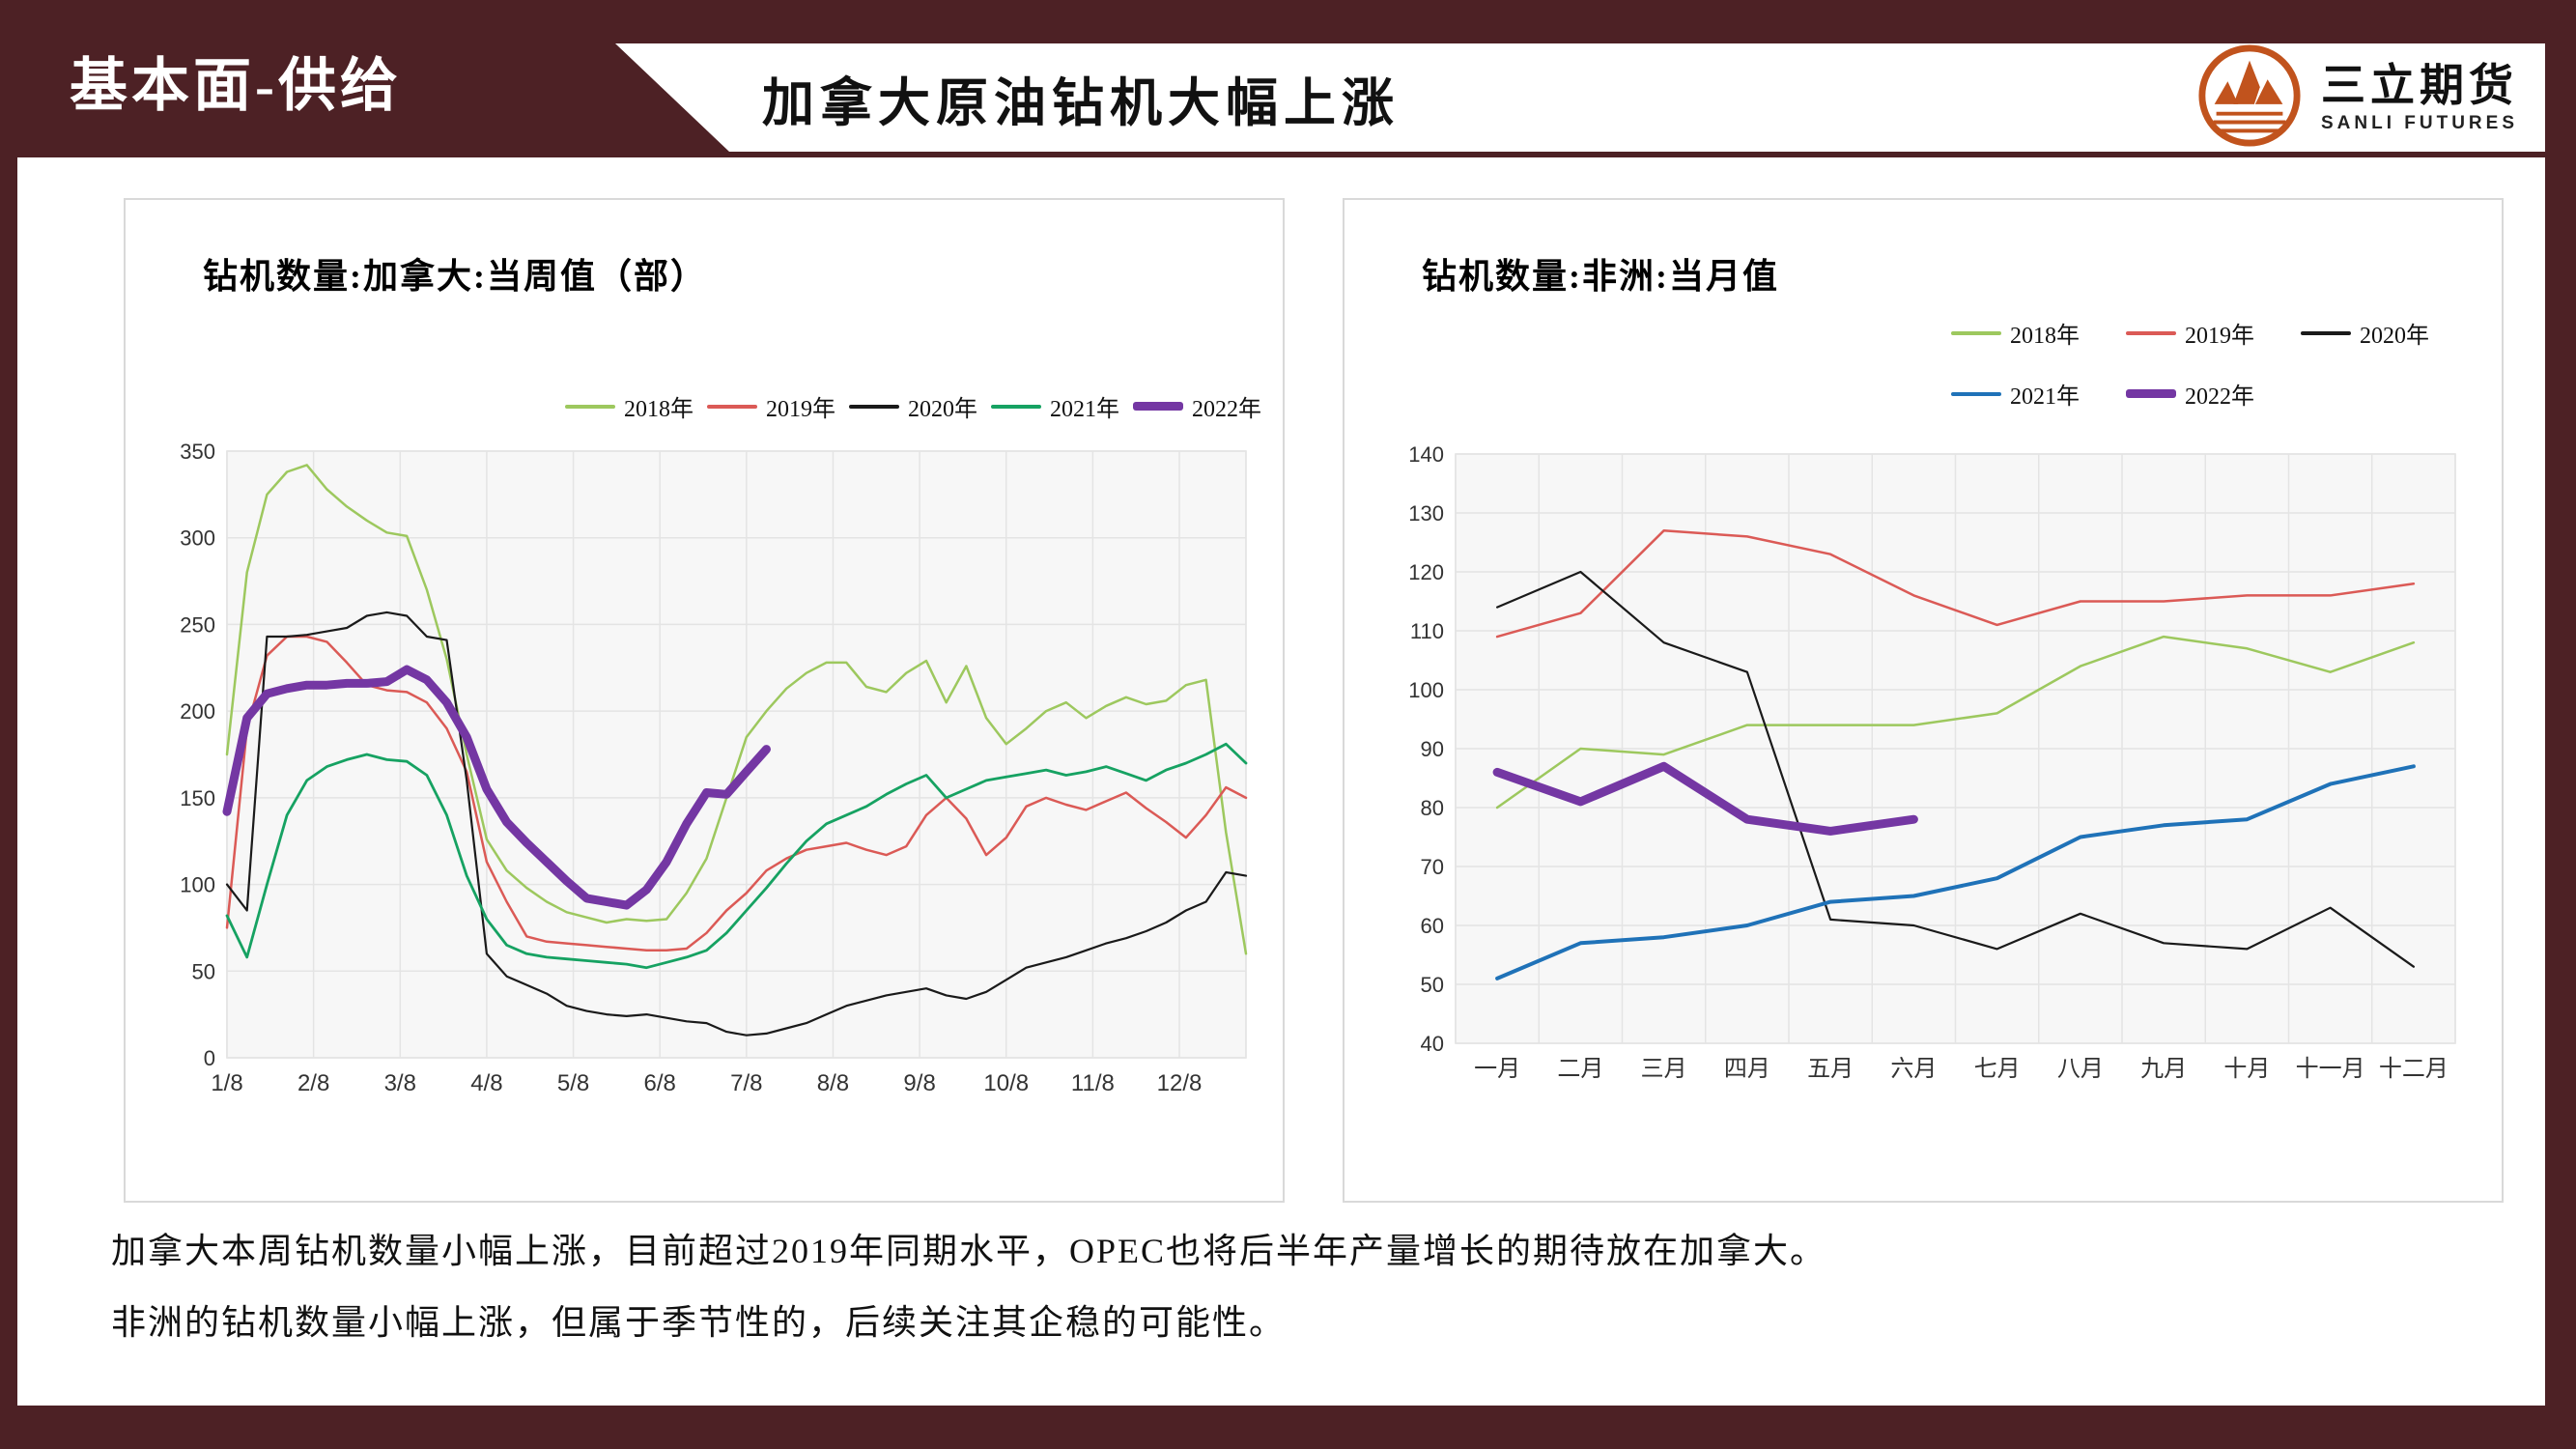 The image size is (2576, 1449). I want to click on logo-text-block: 三立期货 SANLI FUTURES, so click(2419, 97).